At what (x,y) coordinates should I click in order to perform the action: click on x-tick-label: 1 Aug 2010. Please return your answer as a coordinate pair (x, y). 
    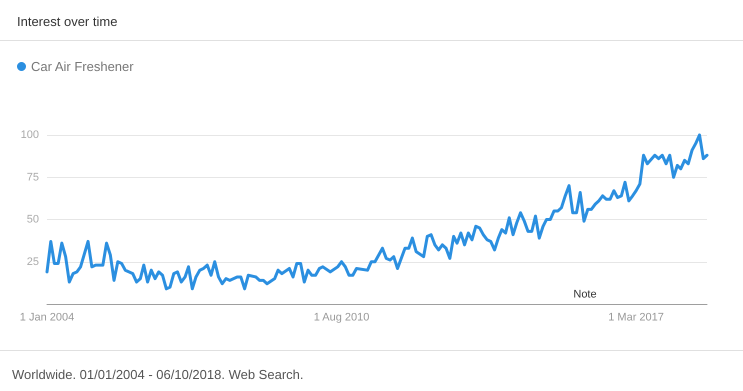
    Looking at the image, I should click on (342, 318).